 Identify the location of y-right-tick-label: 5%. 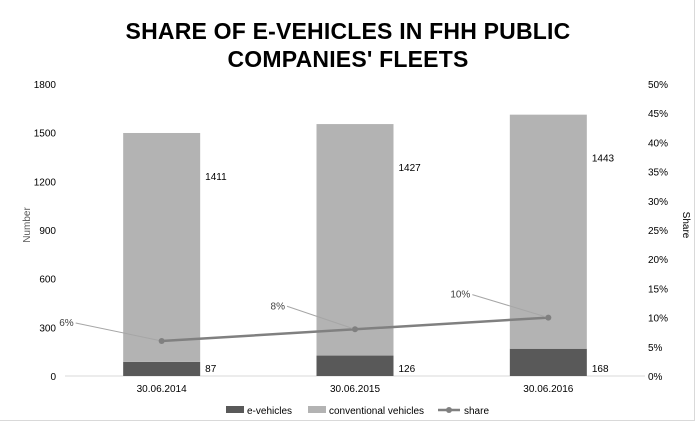
(655, 348).